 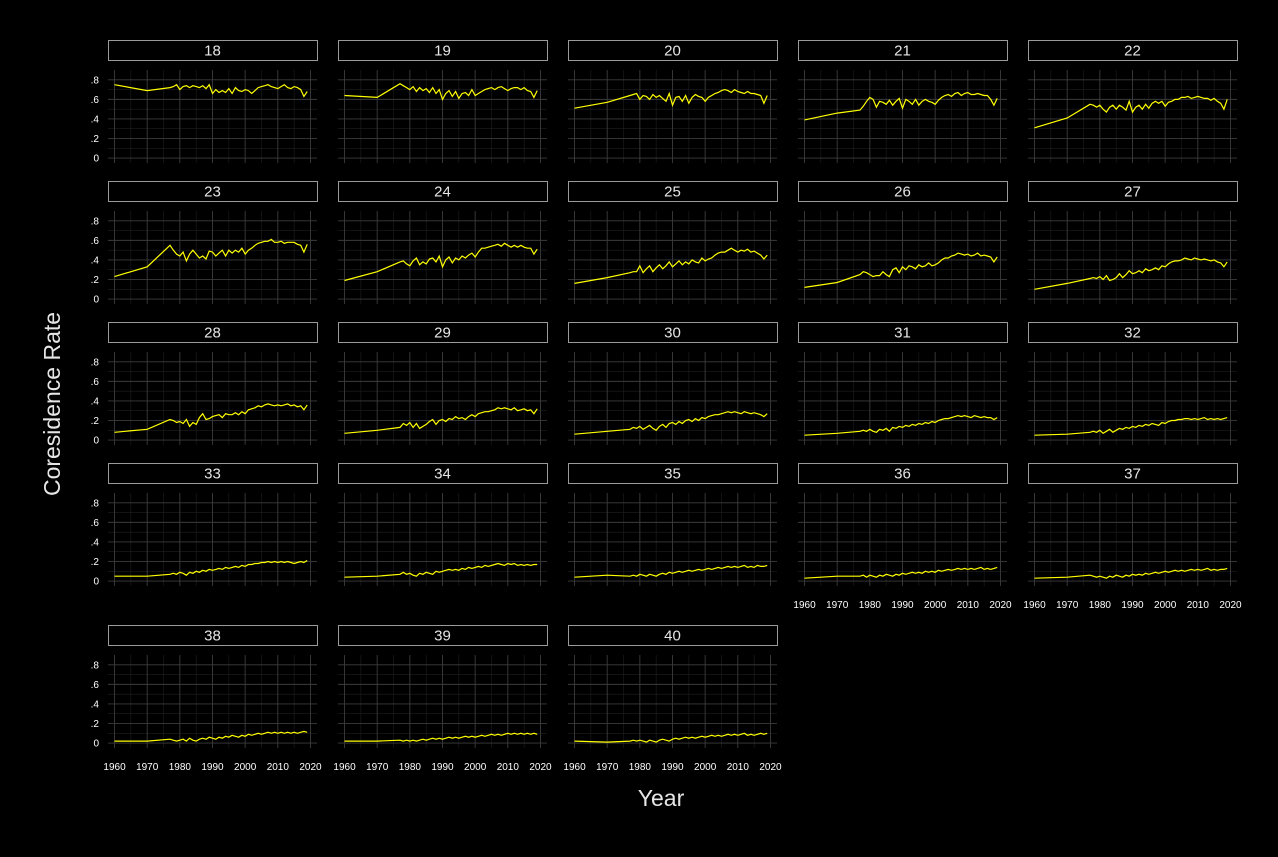 What do you see at coordinates (903, 242) in the screenshot?
I see `facet-panel-26: 26` at bounding box center [903, 242].